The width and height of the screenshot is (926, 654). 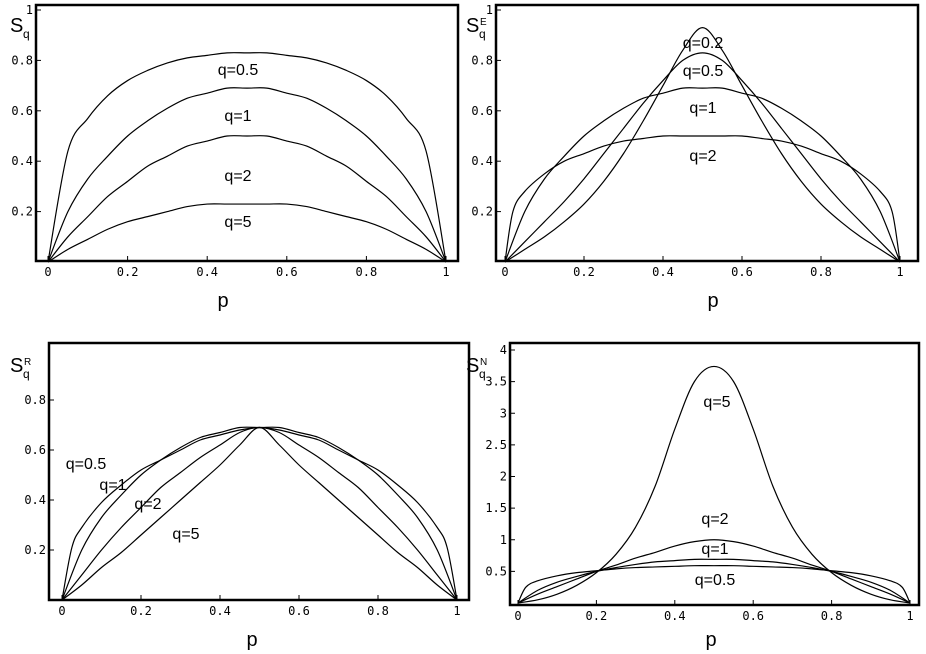 What do you see at coordinates (496, 382) in the screenshot?
I see `y-tick-label: 3.5` at bounding box center [496, 382].